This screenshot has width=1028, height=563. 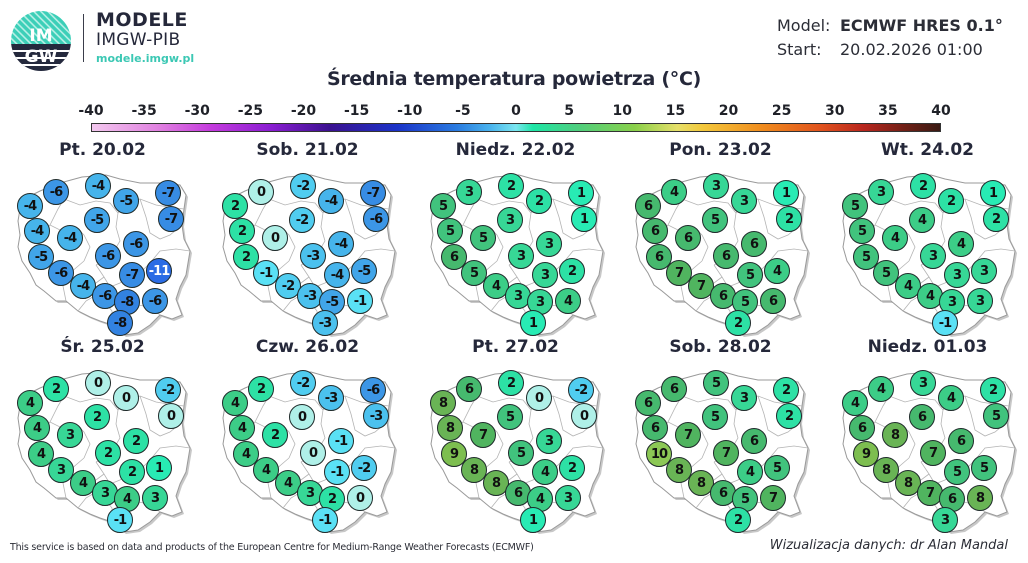 I want to click on panel-date-title: Czw. 26.02, so click(x=307, y=347).